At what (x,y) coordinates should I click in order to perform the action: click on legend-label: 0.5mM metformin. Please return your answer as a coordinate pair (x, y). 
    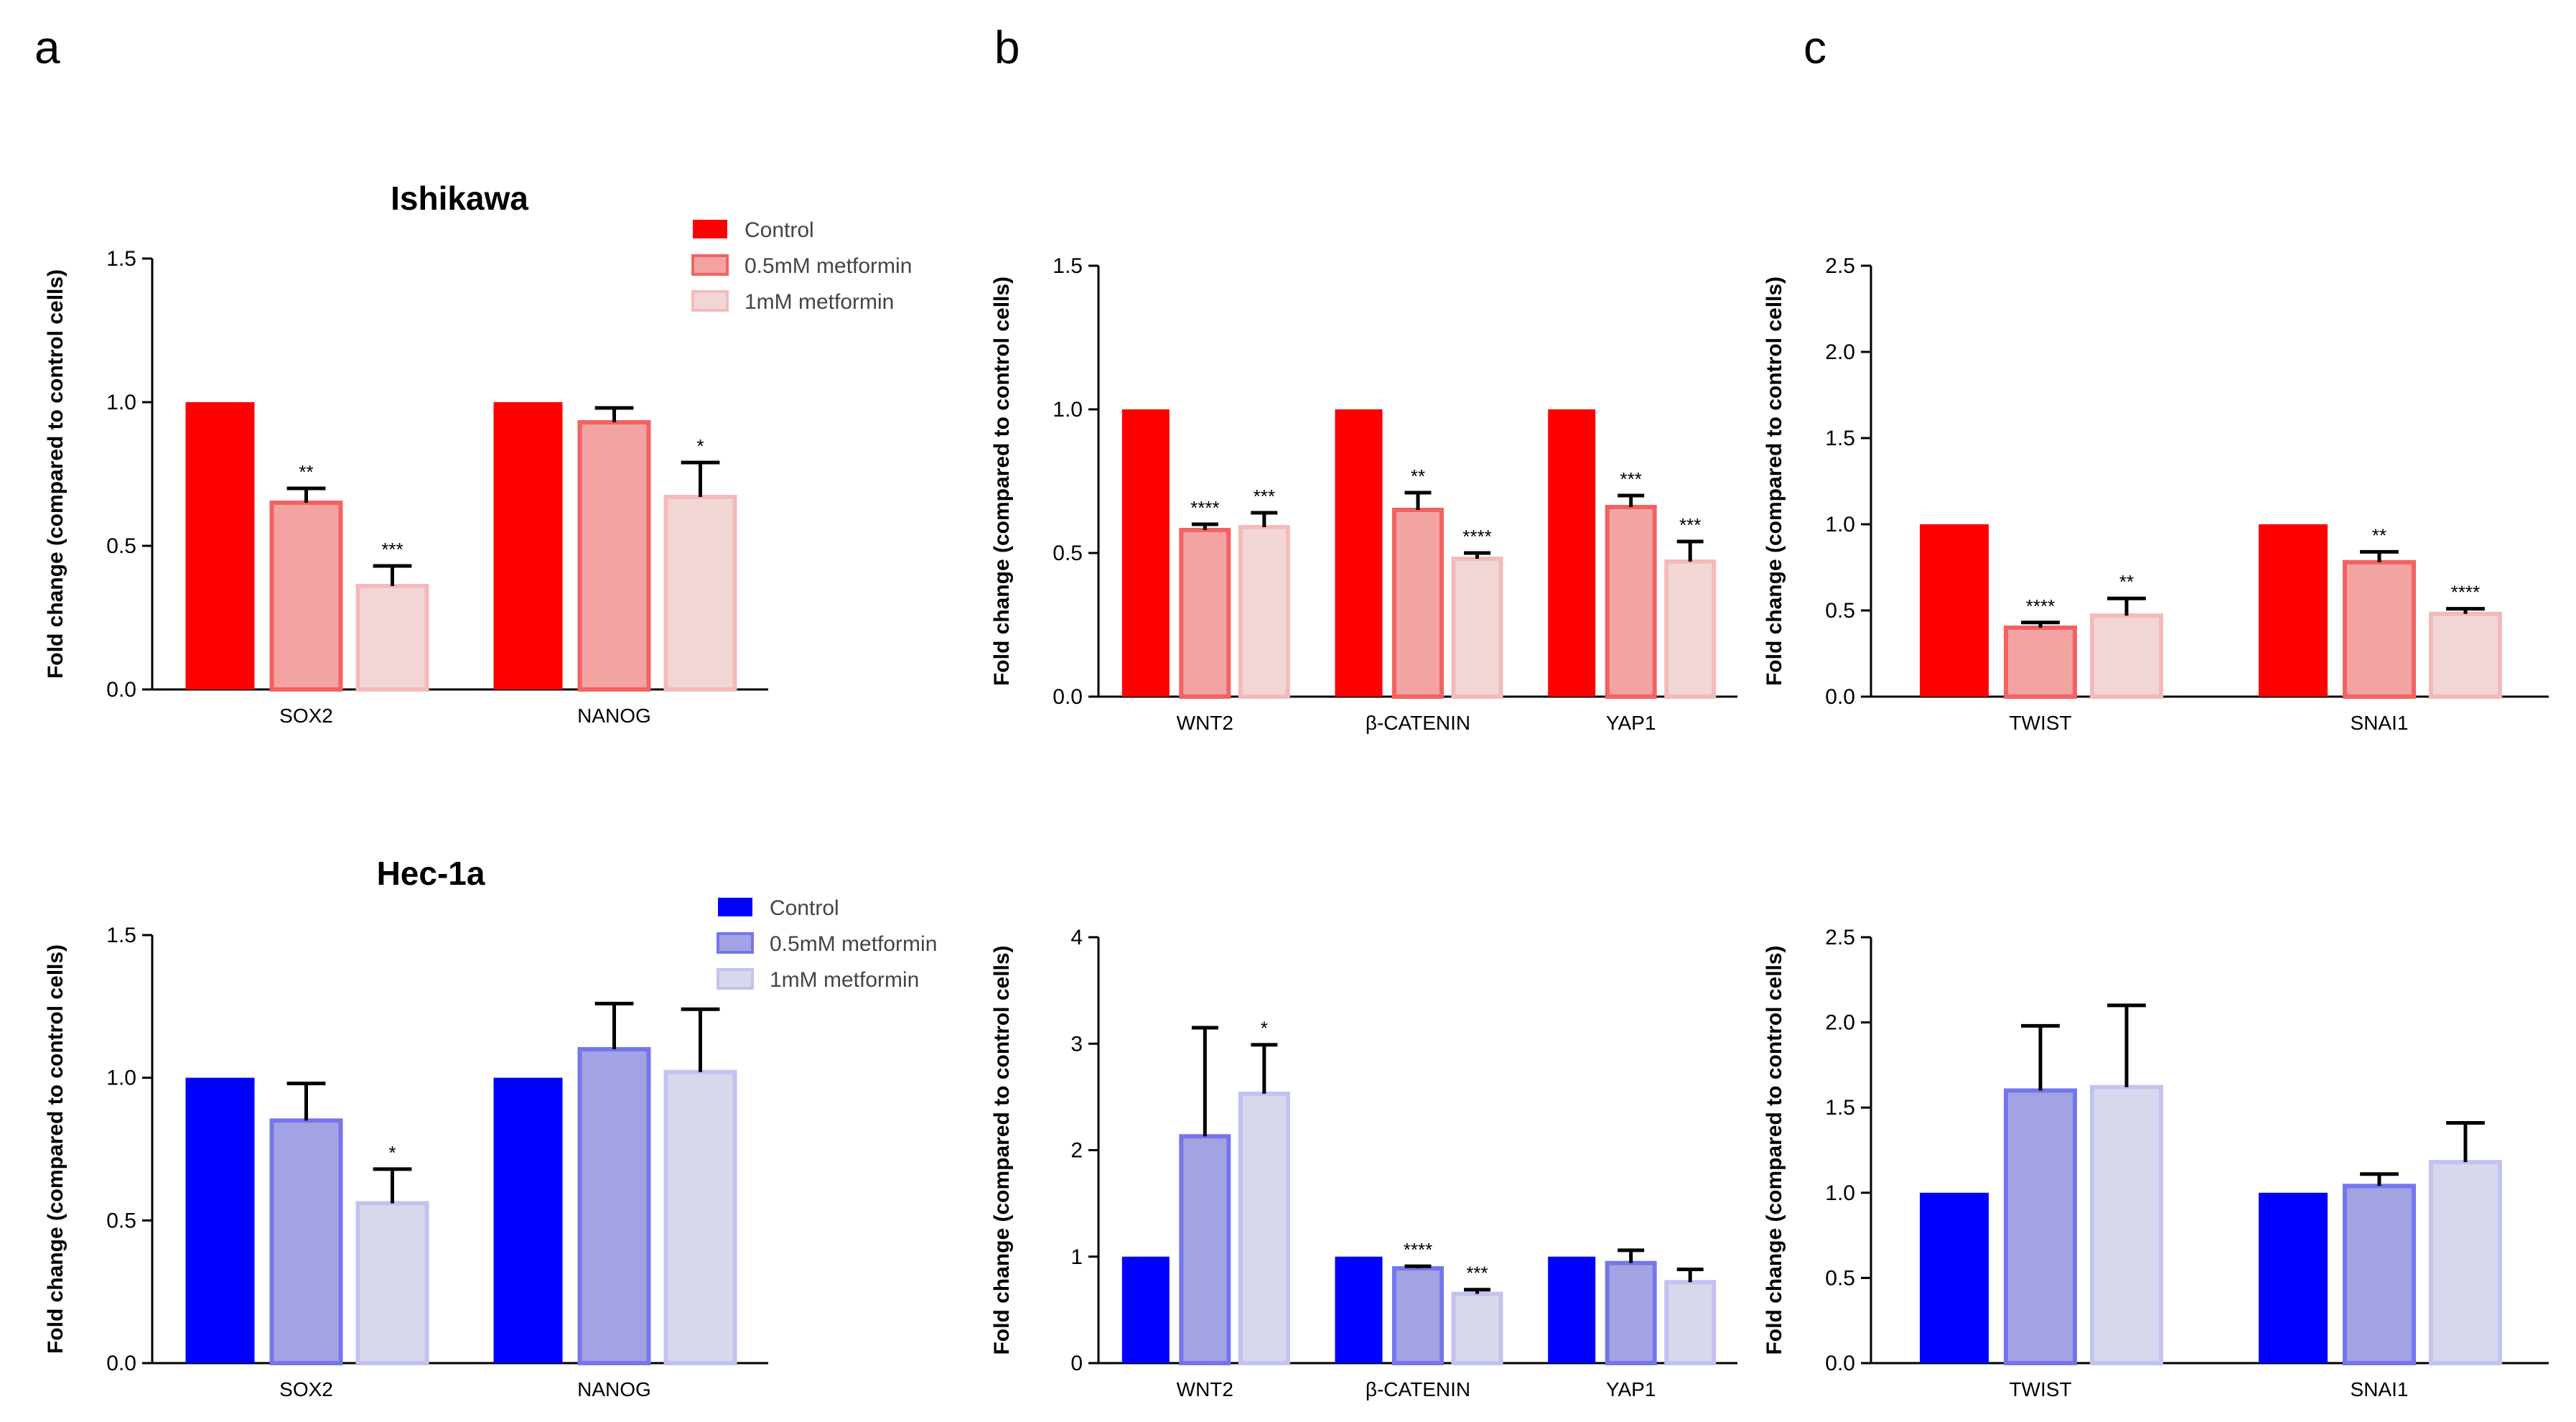
    Looking at the image, I should click on (853, 944).